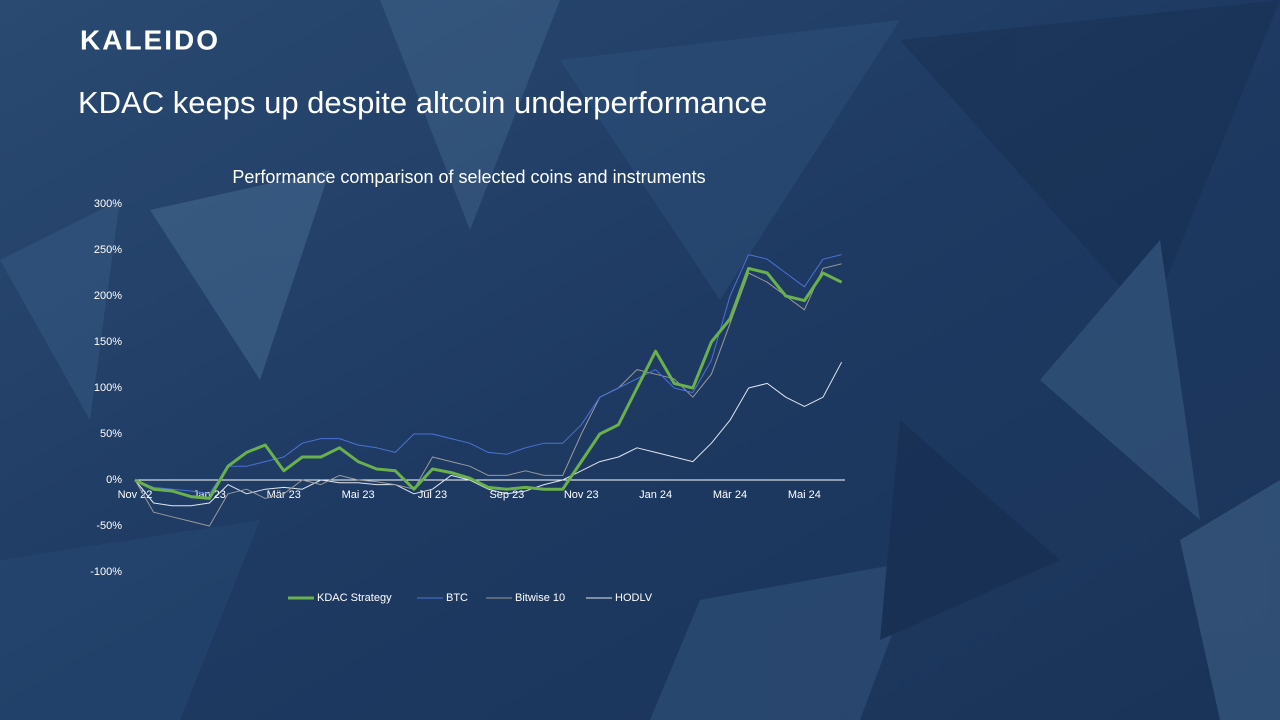  What do you see at coordinates (354, 598) in the screenshot?
I see `legend-label: KDAC Strategy` at bounding box center [354, 598].